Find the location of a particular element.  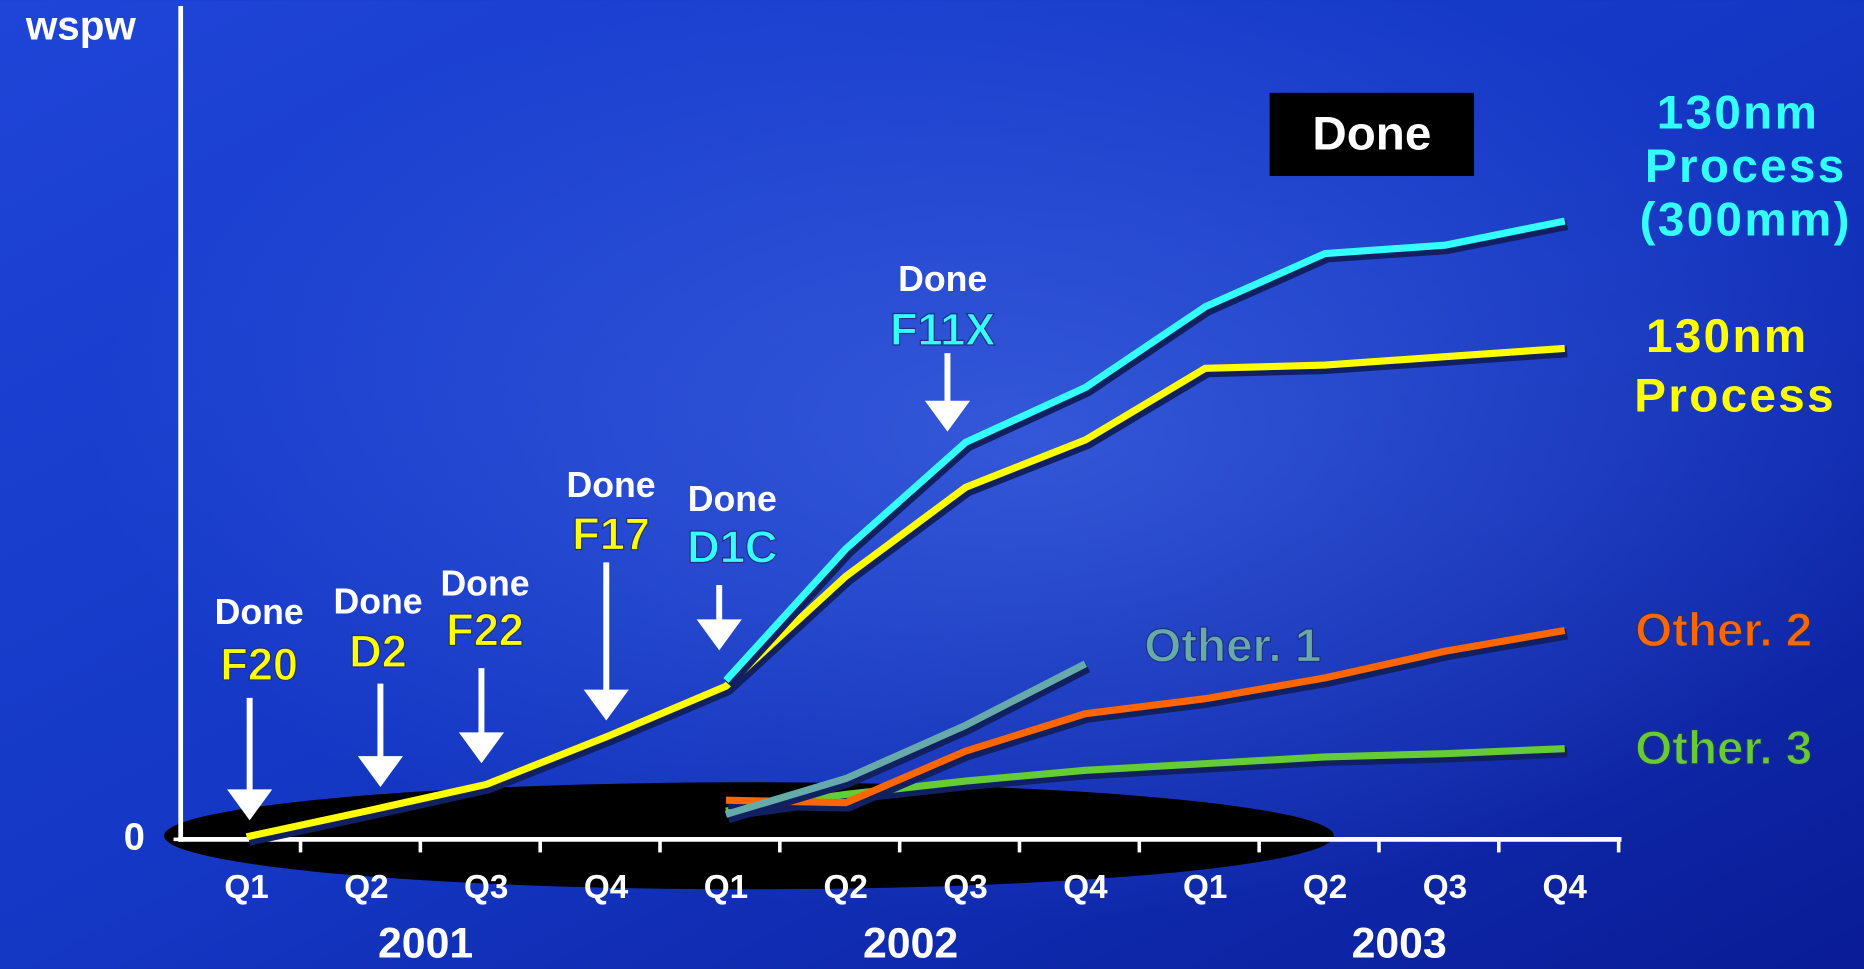

milestone-name: F17 is located at coordinates (611, 533).